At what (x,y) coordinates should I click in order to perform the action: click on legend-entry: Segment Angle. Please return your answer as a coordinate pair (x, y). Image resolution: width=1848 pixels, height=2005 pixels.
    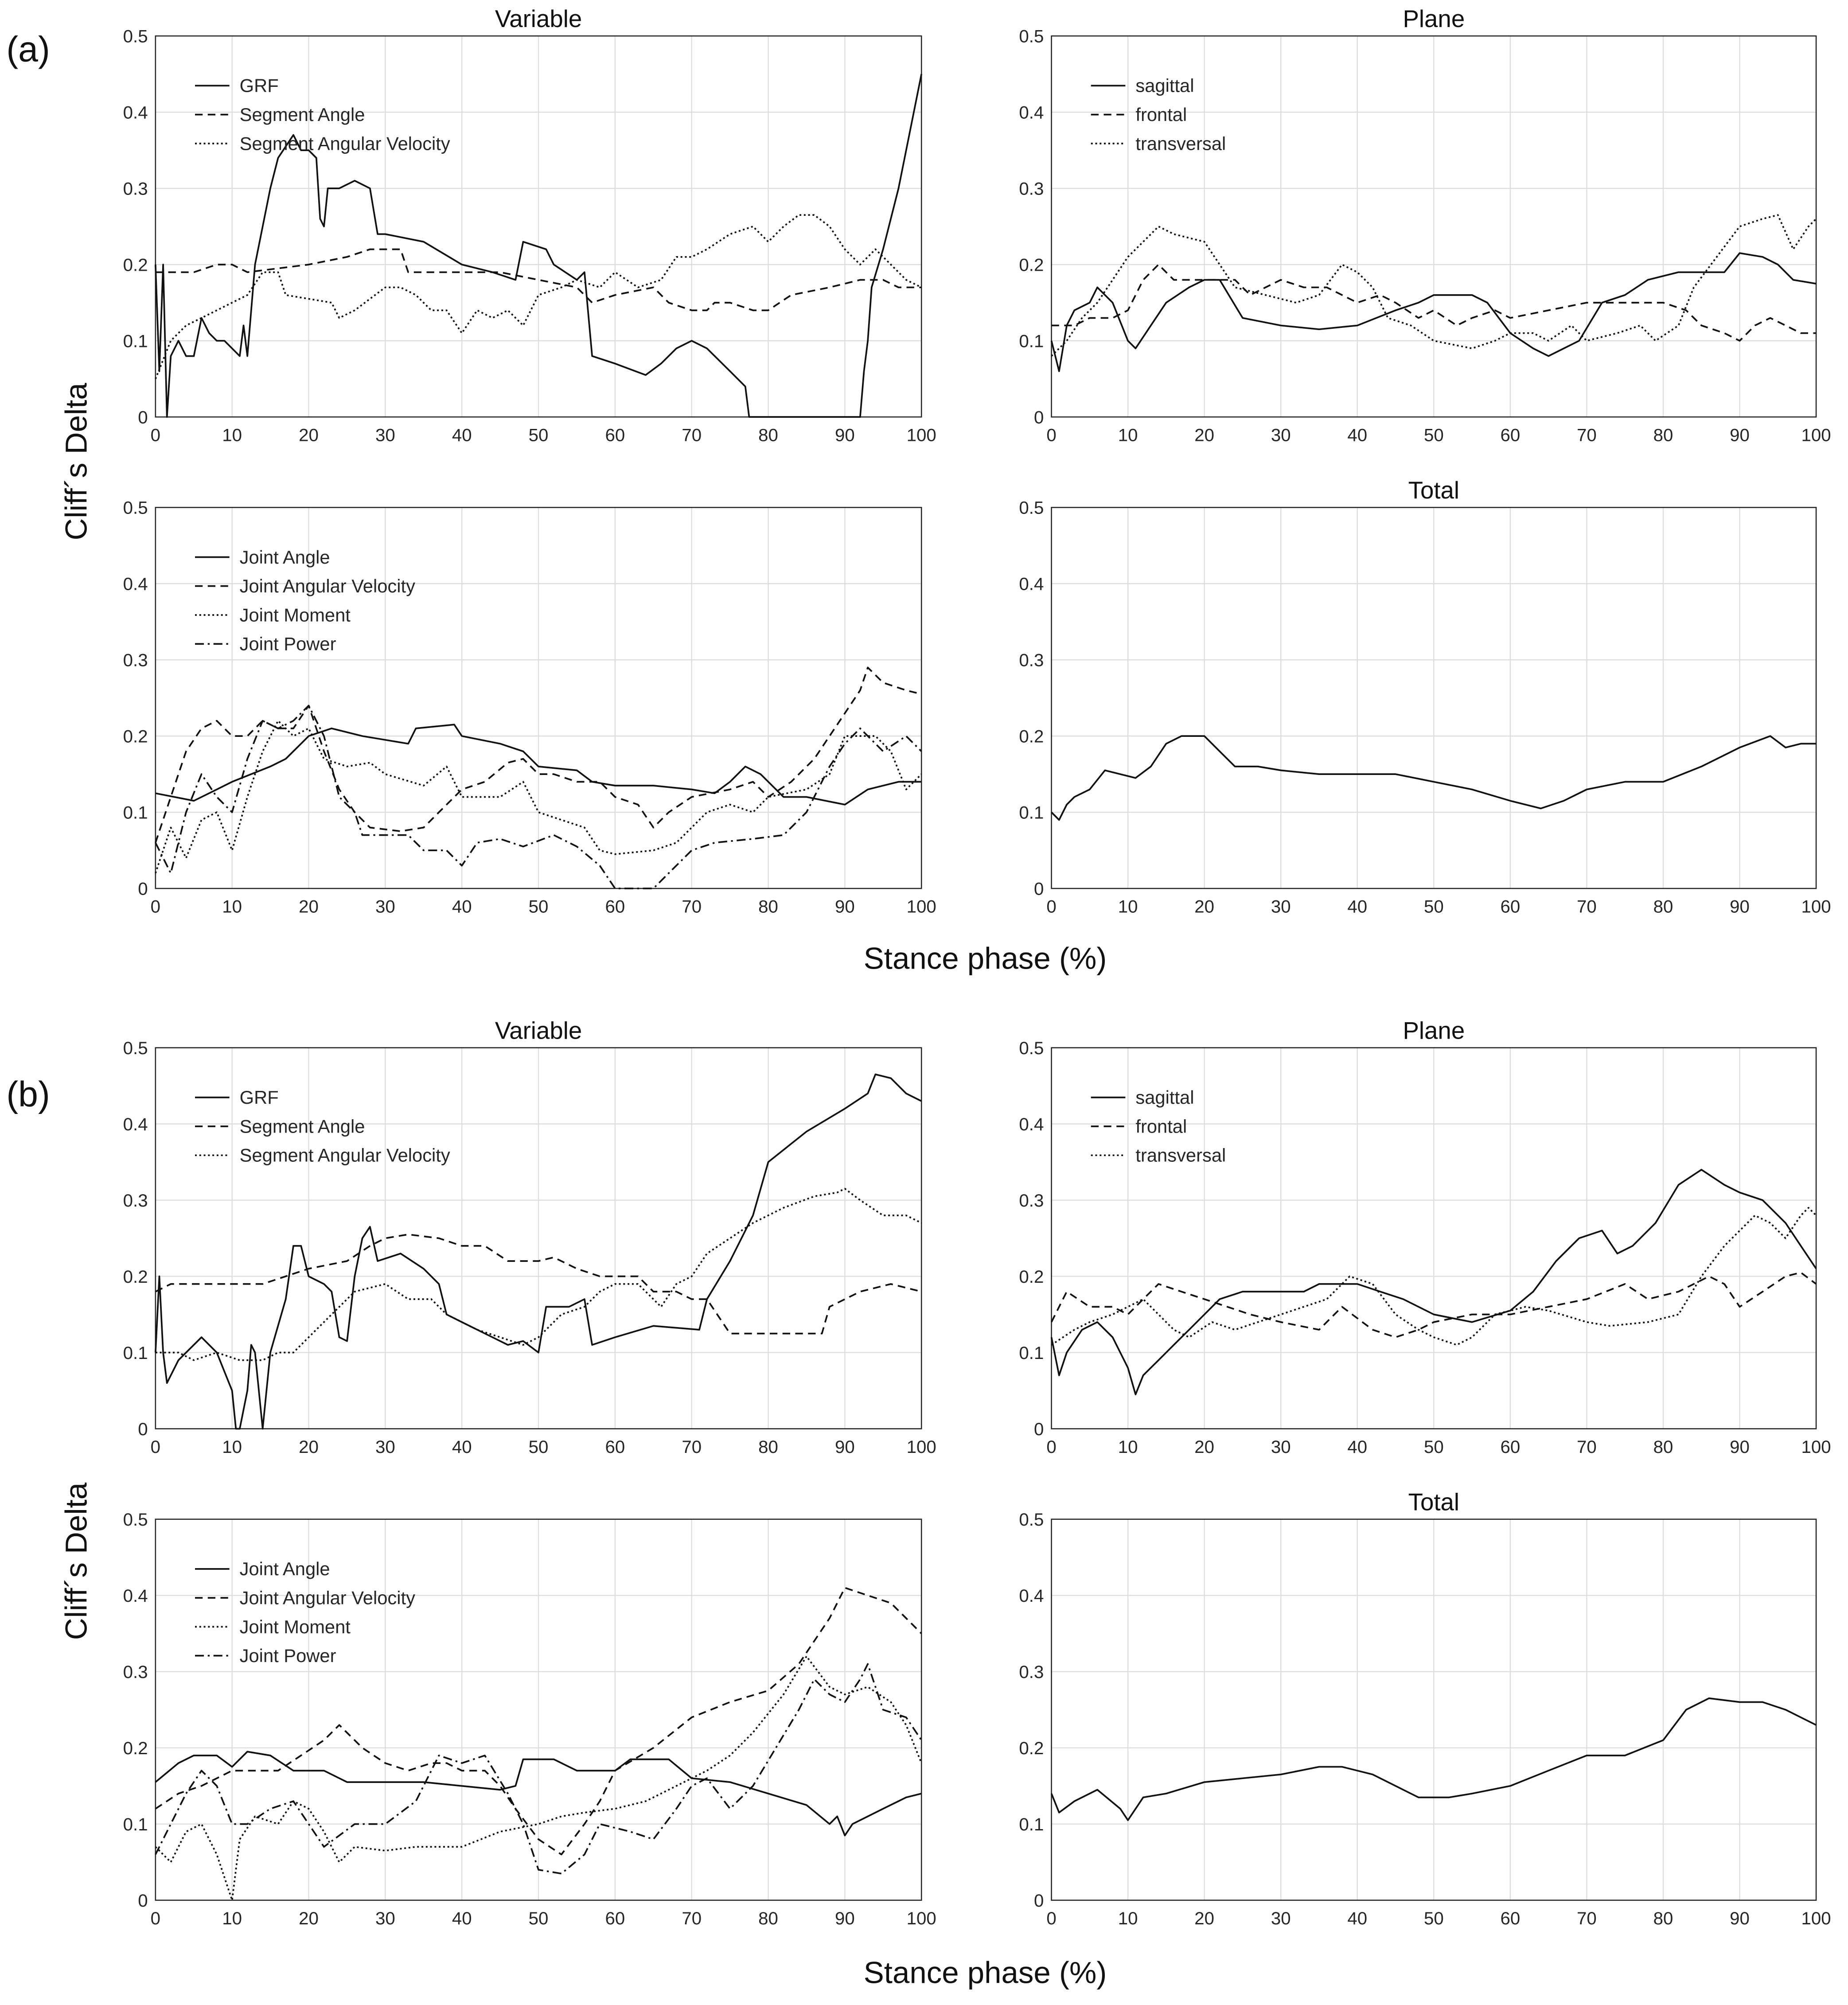
    Looking at the image, I should click on (302, 114).